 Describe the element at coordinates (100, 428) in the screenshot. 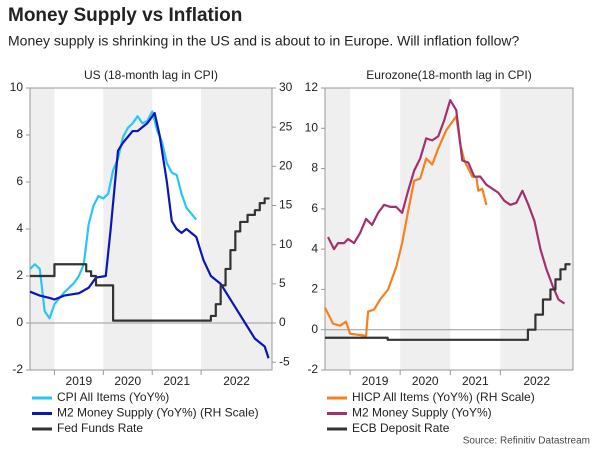

I see `legend-label: Fed Funds Rate` at that location.